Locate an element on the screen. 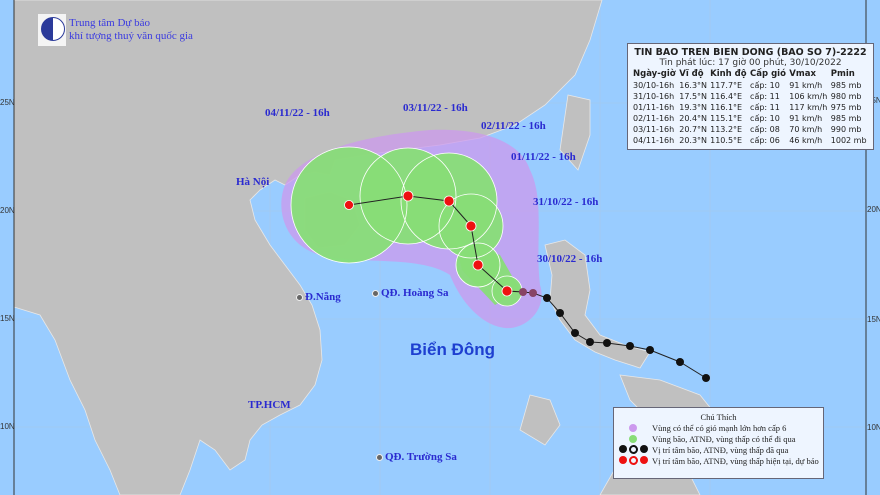 The height and width of the screenshot is (495, 880). legend-item: Vị trí tâm bão, ATNĐ, vùng thấp đã qua is located at coordinates (718, 449).